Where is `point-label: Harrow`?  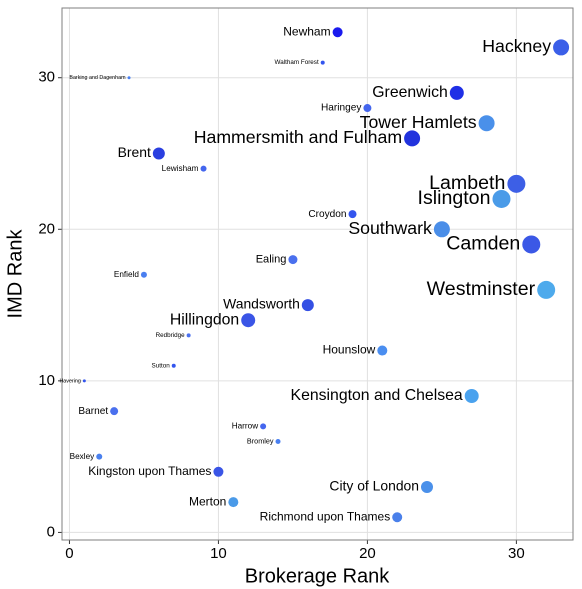 point-label: Harrow is located at coordinates (245, 425).